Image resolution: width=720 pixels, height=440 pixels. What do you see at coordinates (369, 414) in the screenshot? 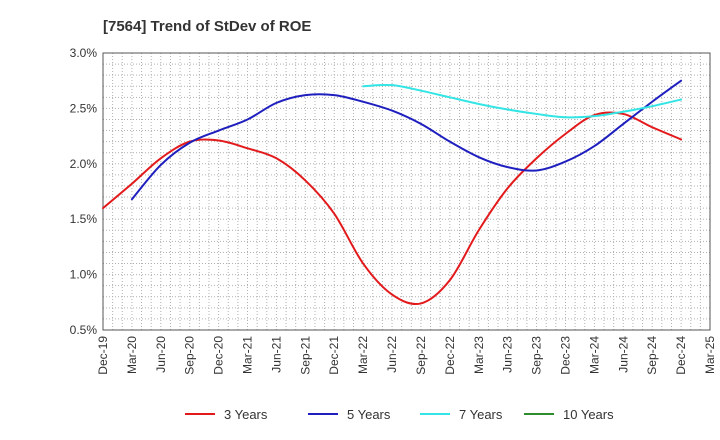
I see `legend-label: 5 Years` at bounding box center [369, 414].